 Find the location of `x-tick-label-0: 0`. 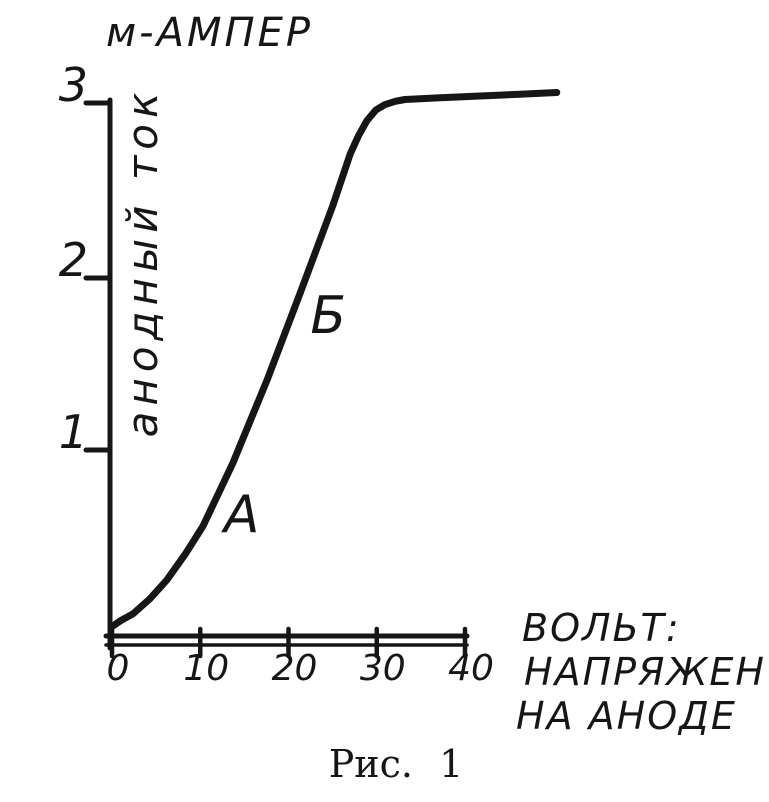

x-tick-label-0: 0 is located at coordinates (118, 668).